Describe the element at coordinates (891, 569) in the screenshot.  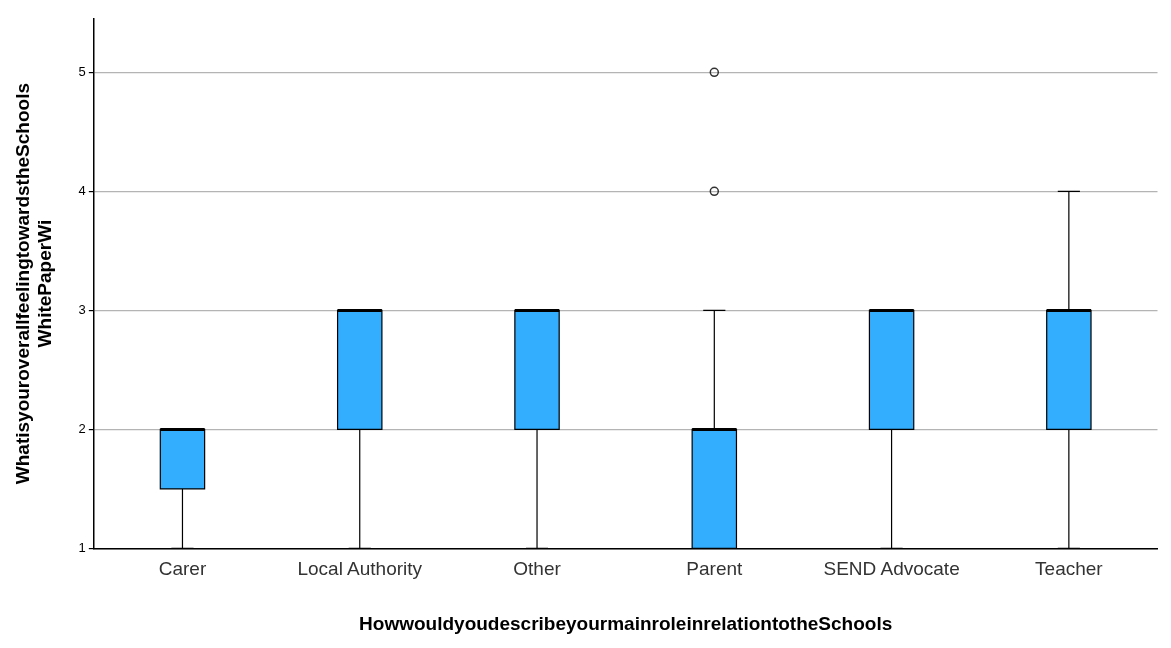
I see `x-tick-label: SEND Advocate` at that location.